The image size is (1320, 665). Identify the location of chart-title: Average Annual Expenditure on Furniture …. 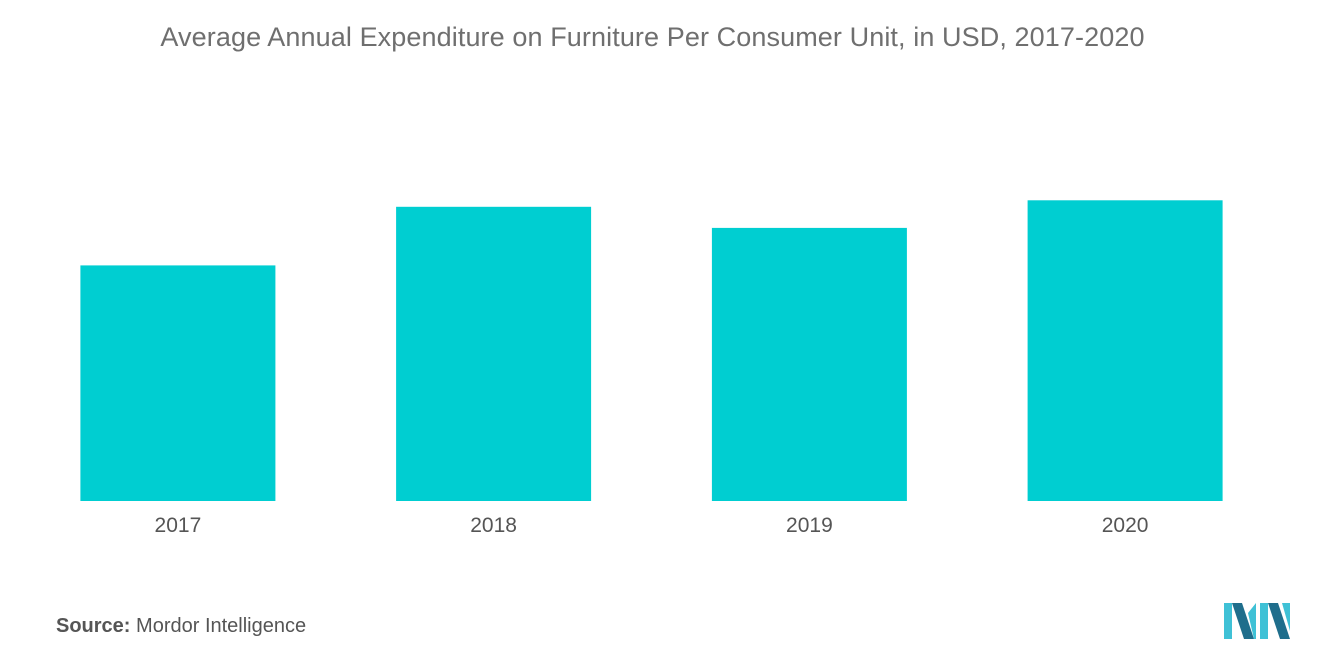
(652, 37).